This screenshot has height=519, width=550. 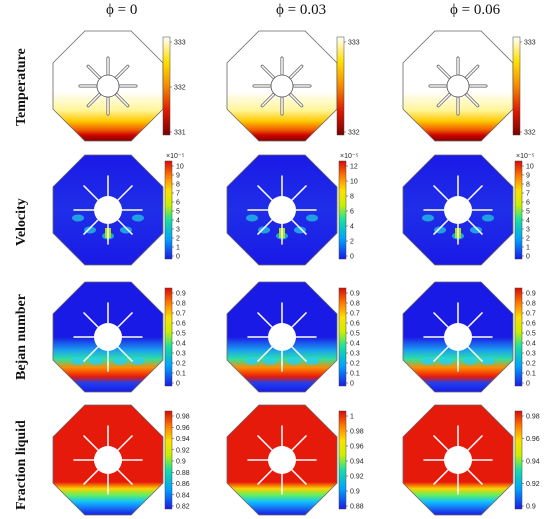 I want to click on colorbar-tick-label: 0.84, so click(x=183, y=495).